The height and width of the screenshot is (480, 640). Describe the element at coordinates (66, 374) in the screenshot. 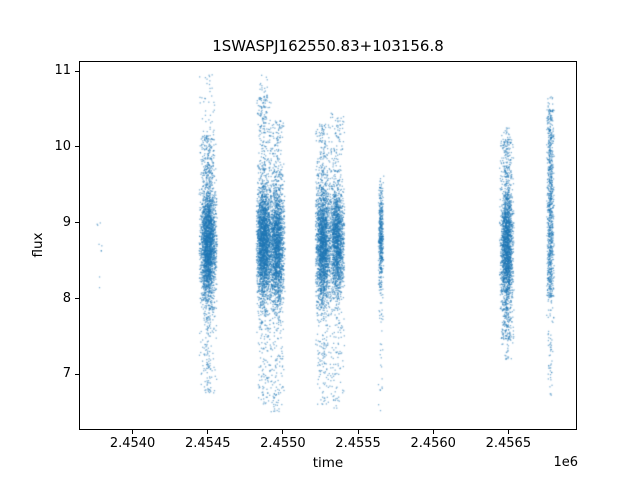

I see `y-tick-label: 7` at that location.